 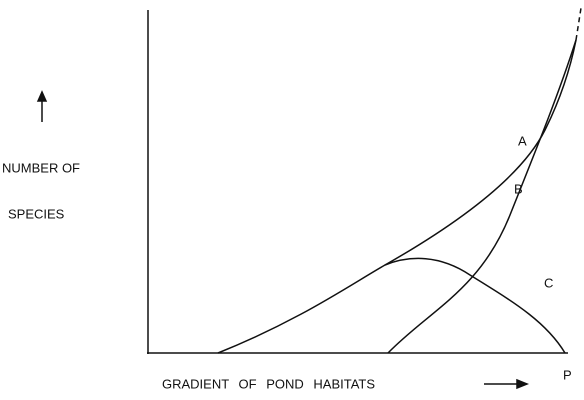 I want to click on curve-label: A, so click(x=522, y=140).